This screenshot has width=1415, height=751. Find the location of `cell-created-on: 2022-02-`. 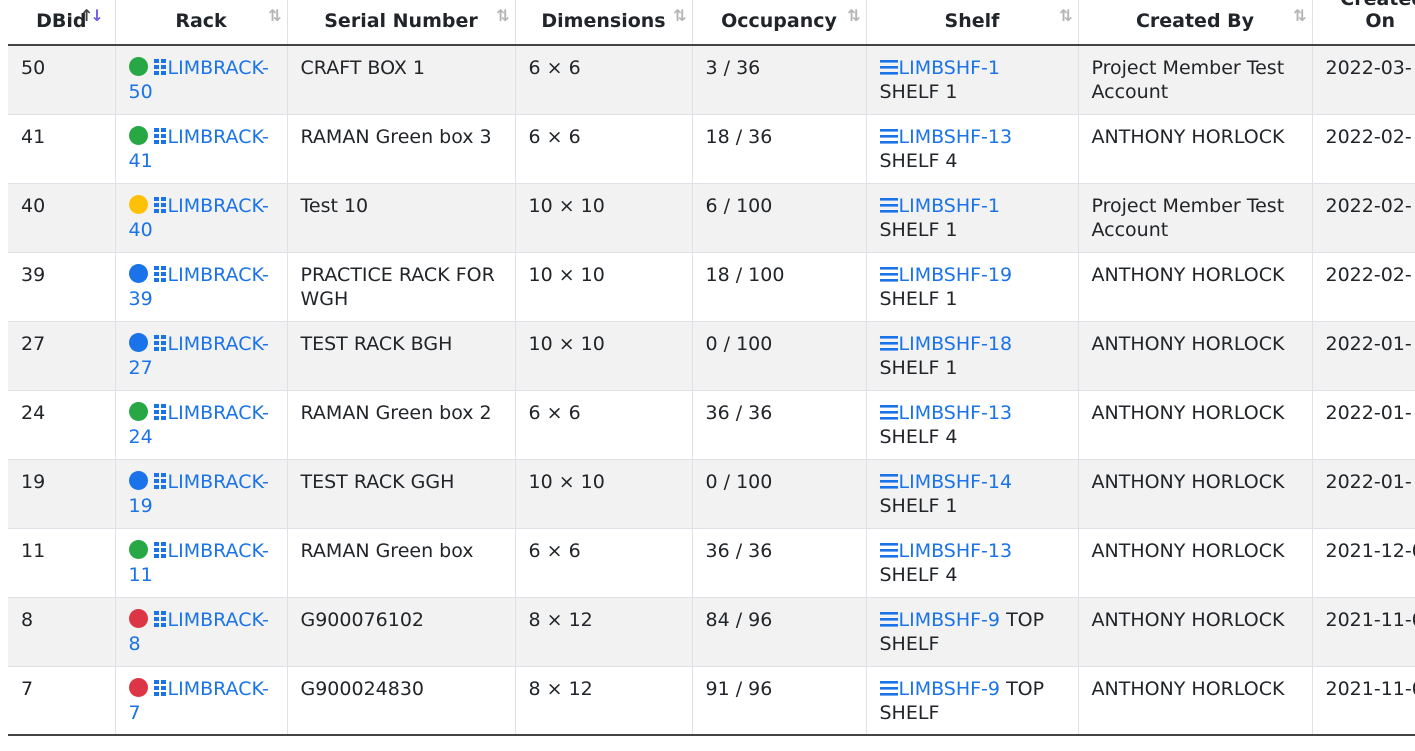

cell-created-on: 2022-02- is located at coordinates (1363, 218).